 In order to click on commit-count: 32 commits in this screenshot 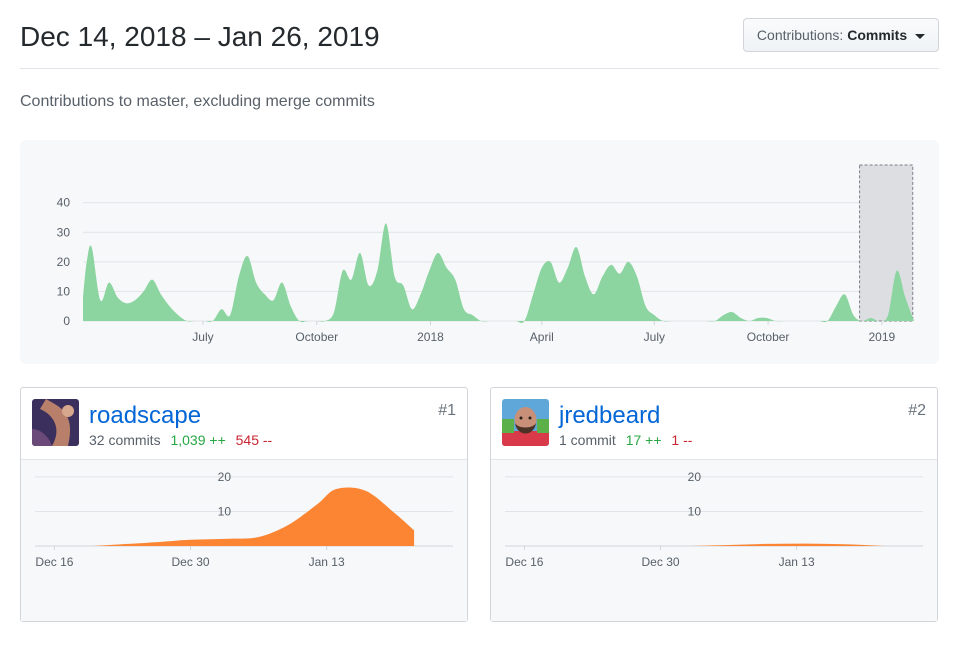, I will do `click(125, 440)`.